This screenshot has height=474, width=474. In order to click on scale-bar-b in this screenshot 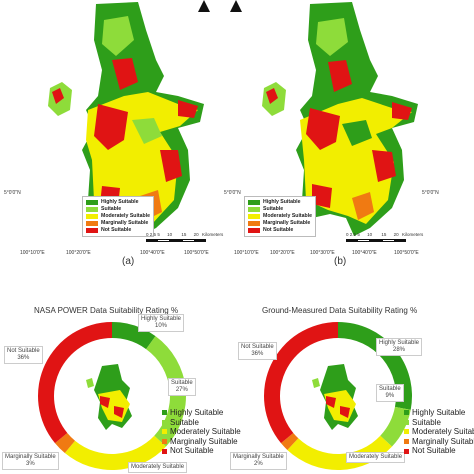, I will do `click(376, 240)`.